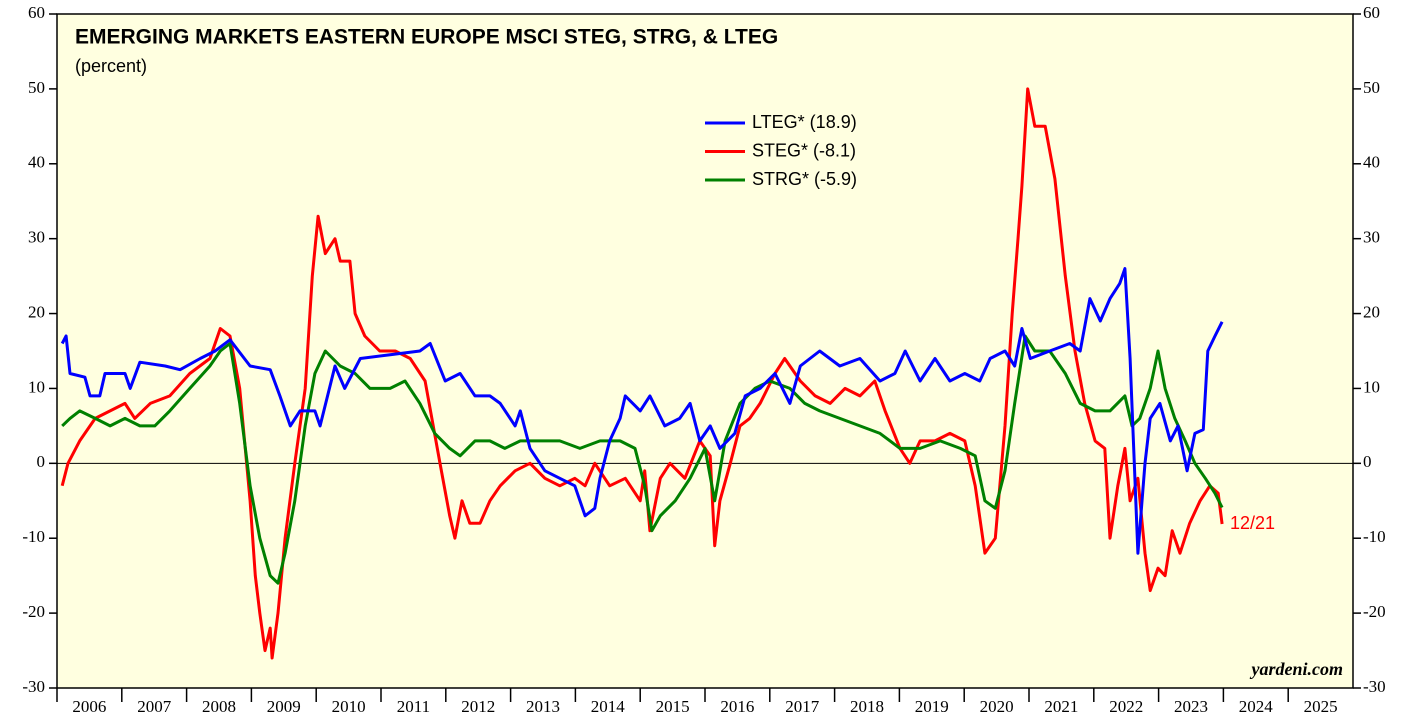  Describe the element at coordinates (867, 706) in the screenshot. I see `x-tick-label: 2018` at that location.